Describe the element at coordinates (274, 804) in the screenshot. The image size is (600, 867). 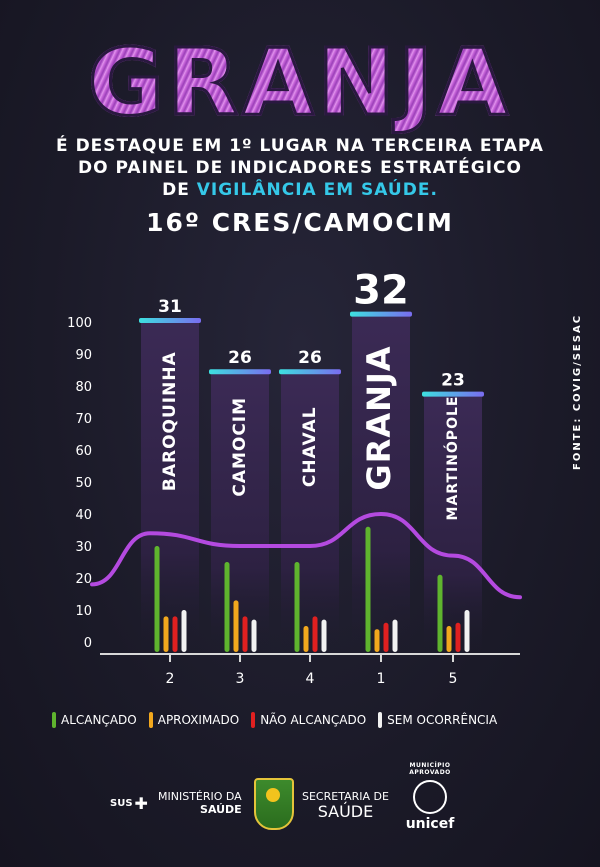
I see `granja-shield-icon` at that location.